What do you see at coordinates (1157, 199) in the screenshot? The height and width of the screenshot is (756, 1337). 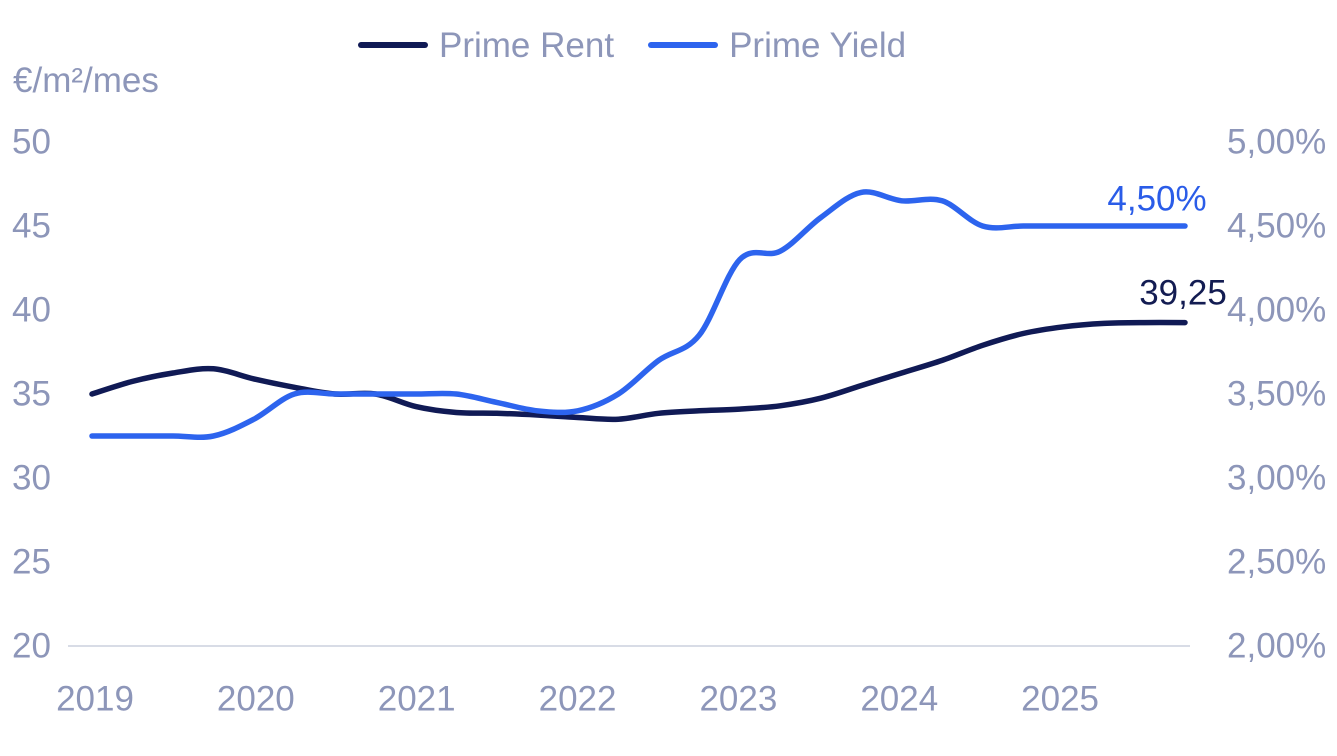 I see `prime-yield-value-label: 4,50%` at bounding box center [1157, 199].